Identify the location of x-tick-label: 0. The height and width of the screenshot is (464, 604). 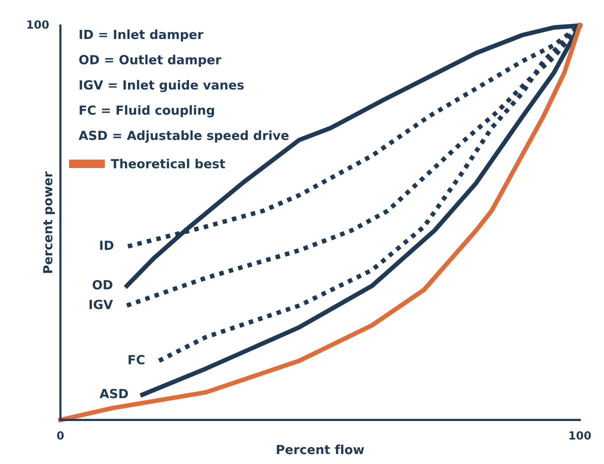
(60, 435).